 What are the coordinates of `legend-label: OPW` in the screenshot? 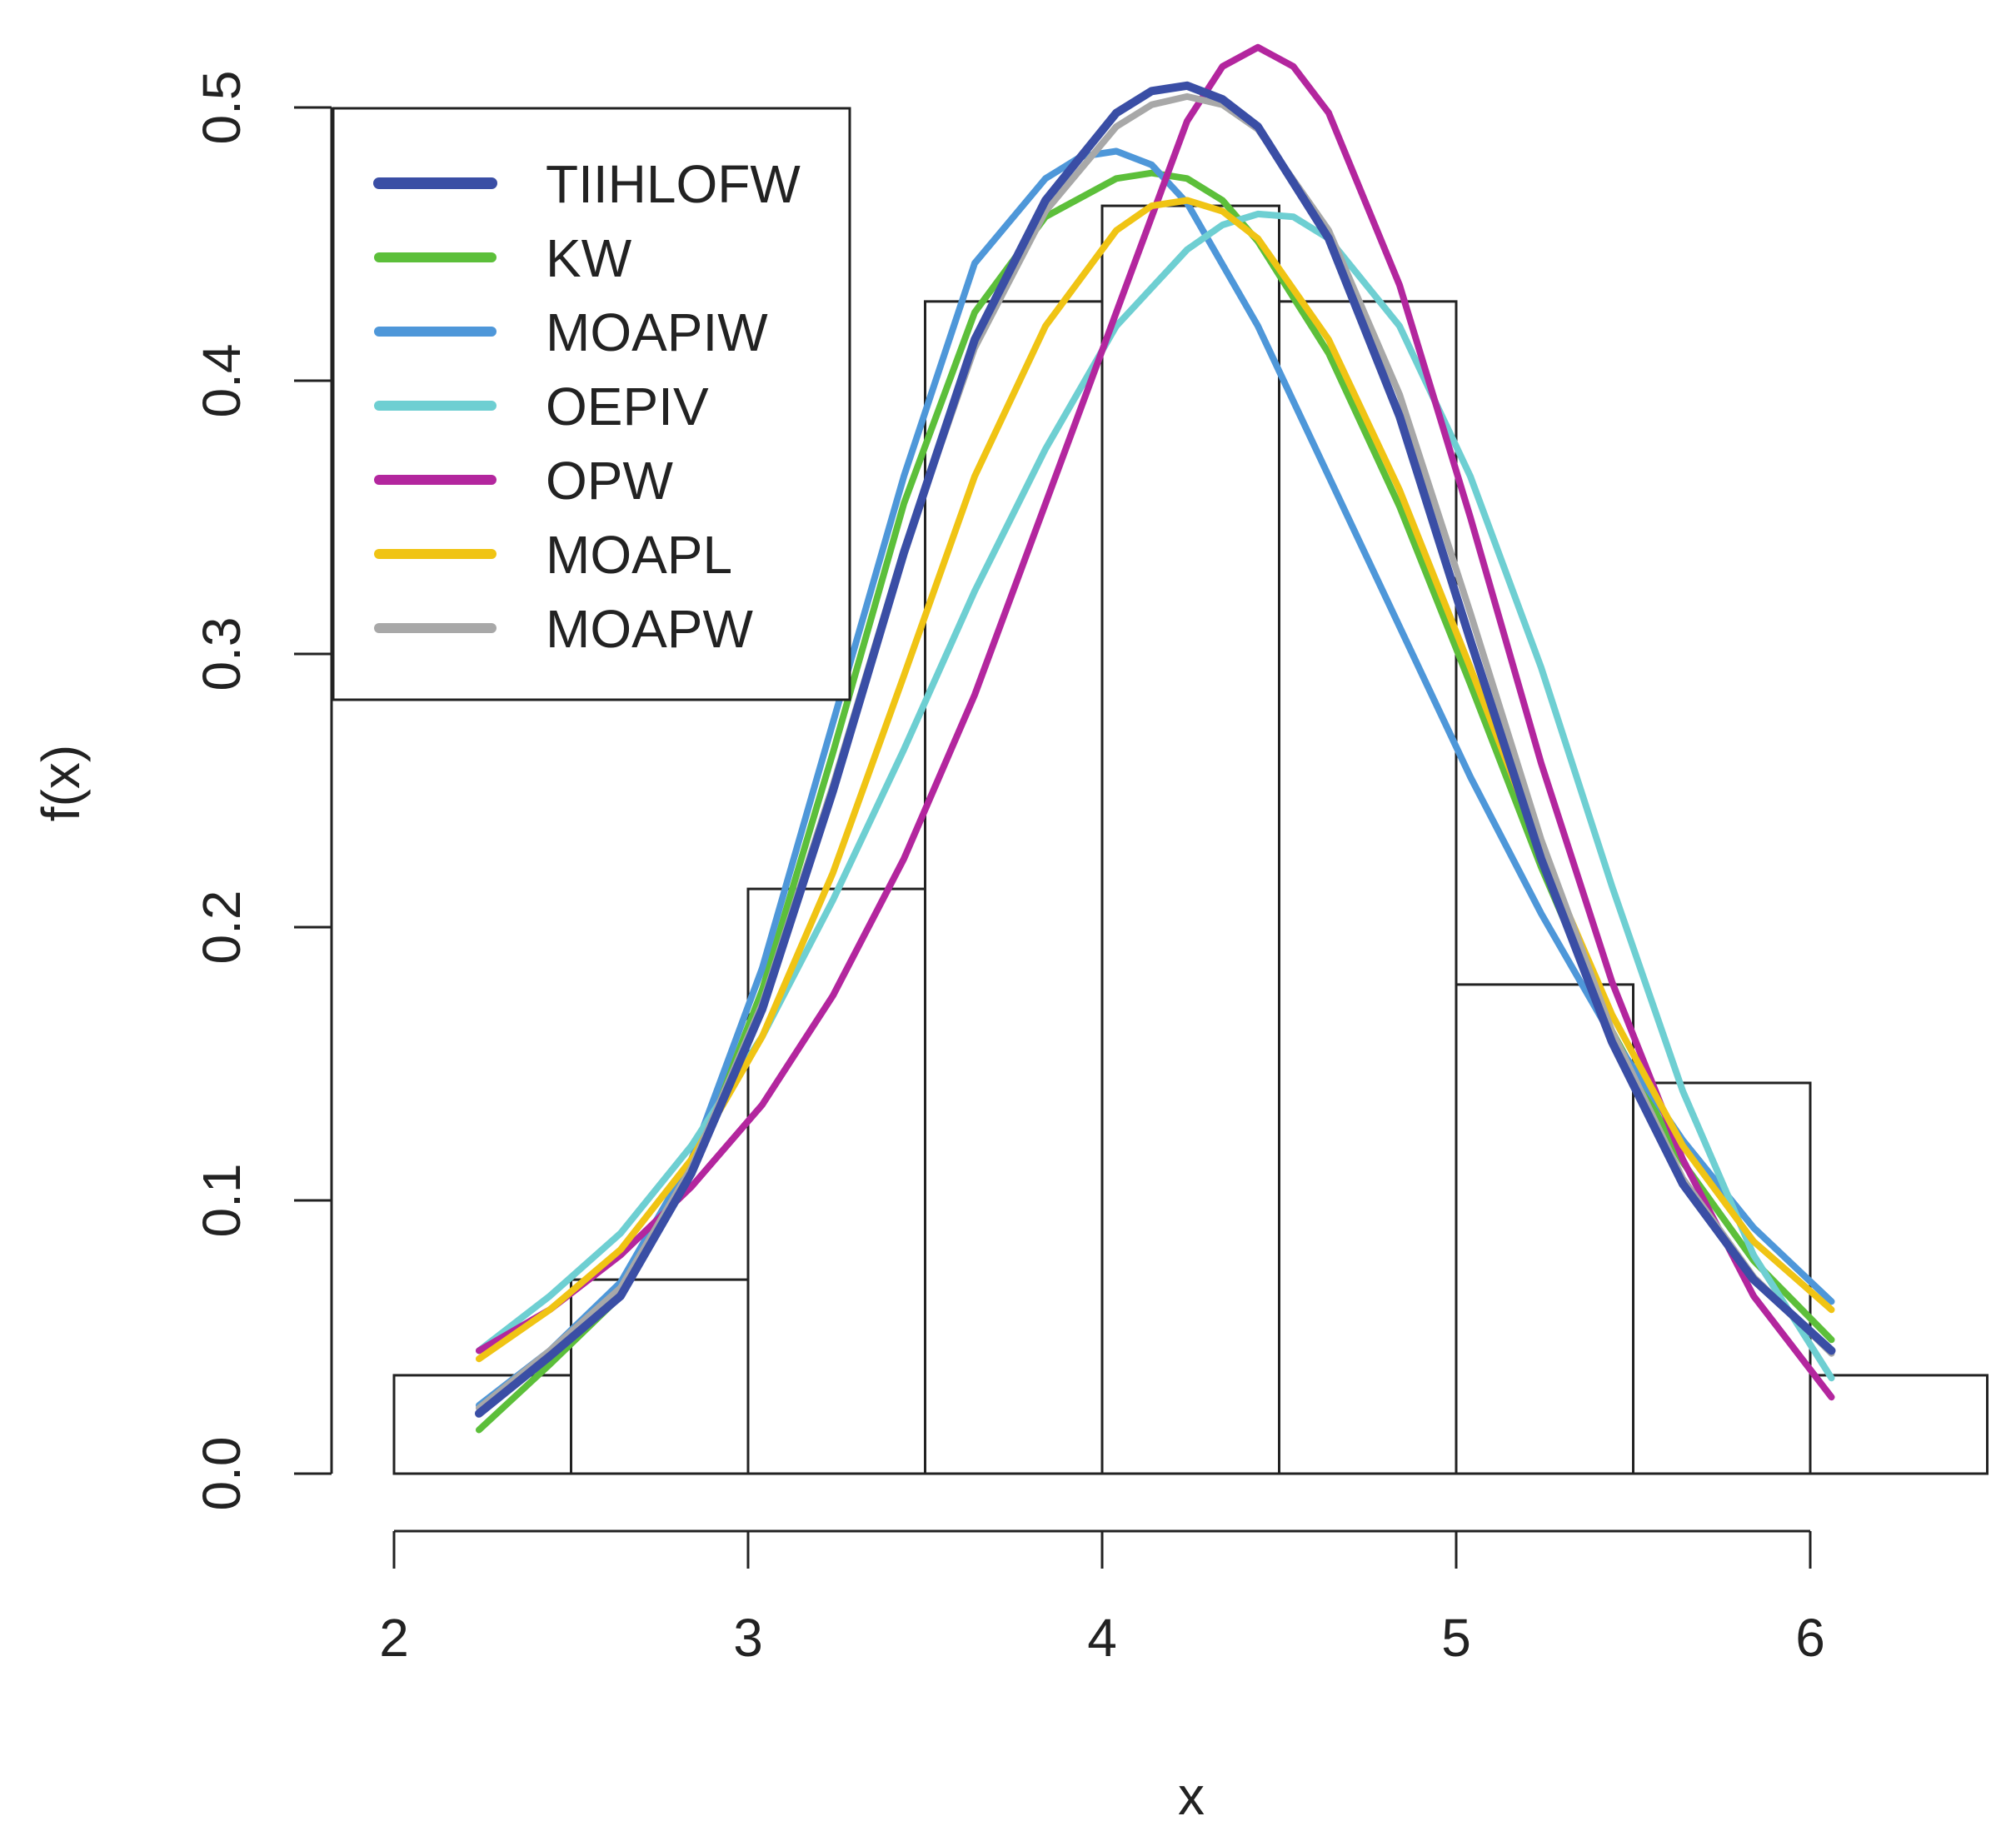 It's located at (609, 481).